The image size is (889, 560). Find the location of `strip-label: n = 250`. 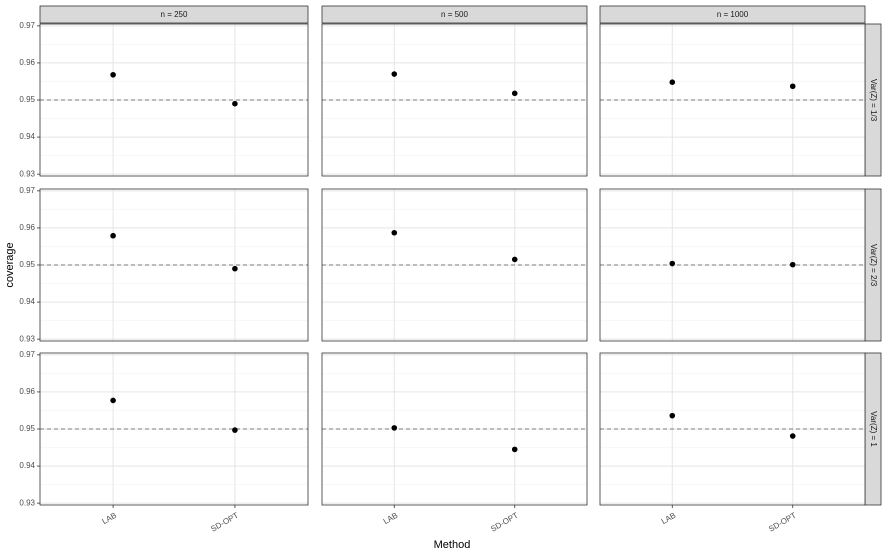

strip-label: n = 250 is located at coordinates (174, 14).